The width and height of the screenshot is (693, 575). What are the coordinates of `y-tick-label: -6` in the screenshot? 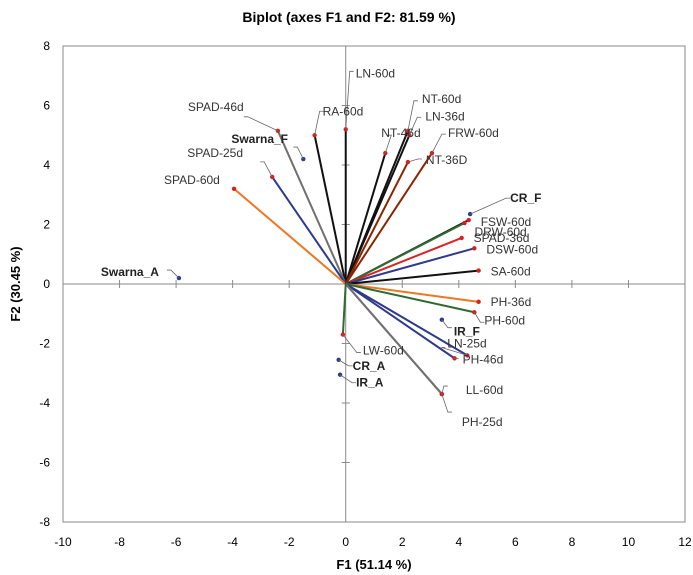 It's located at (44, 463).